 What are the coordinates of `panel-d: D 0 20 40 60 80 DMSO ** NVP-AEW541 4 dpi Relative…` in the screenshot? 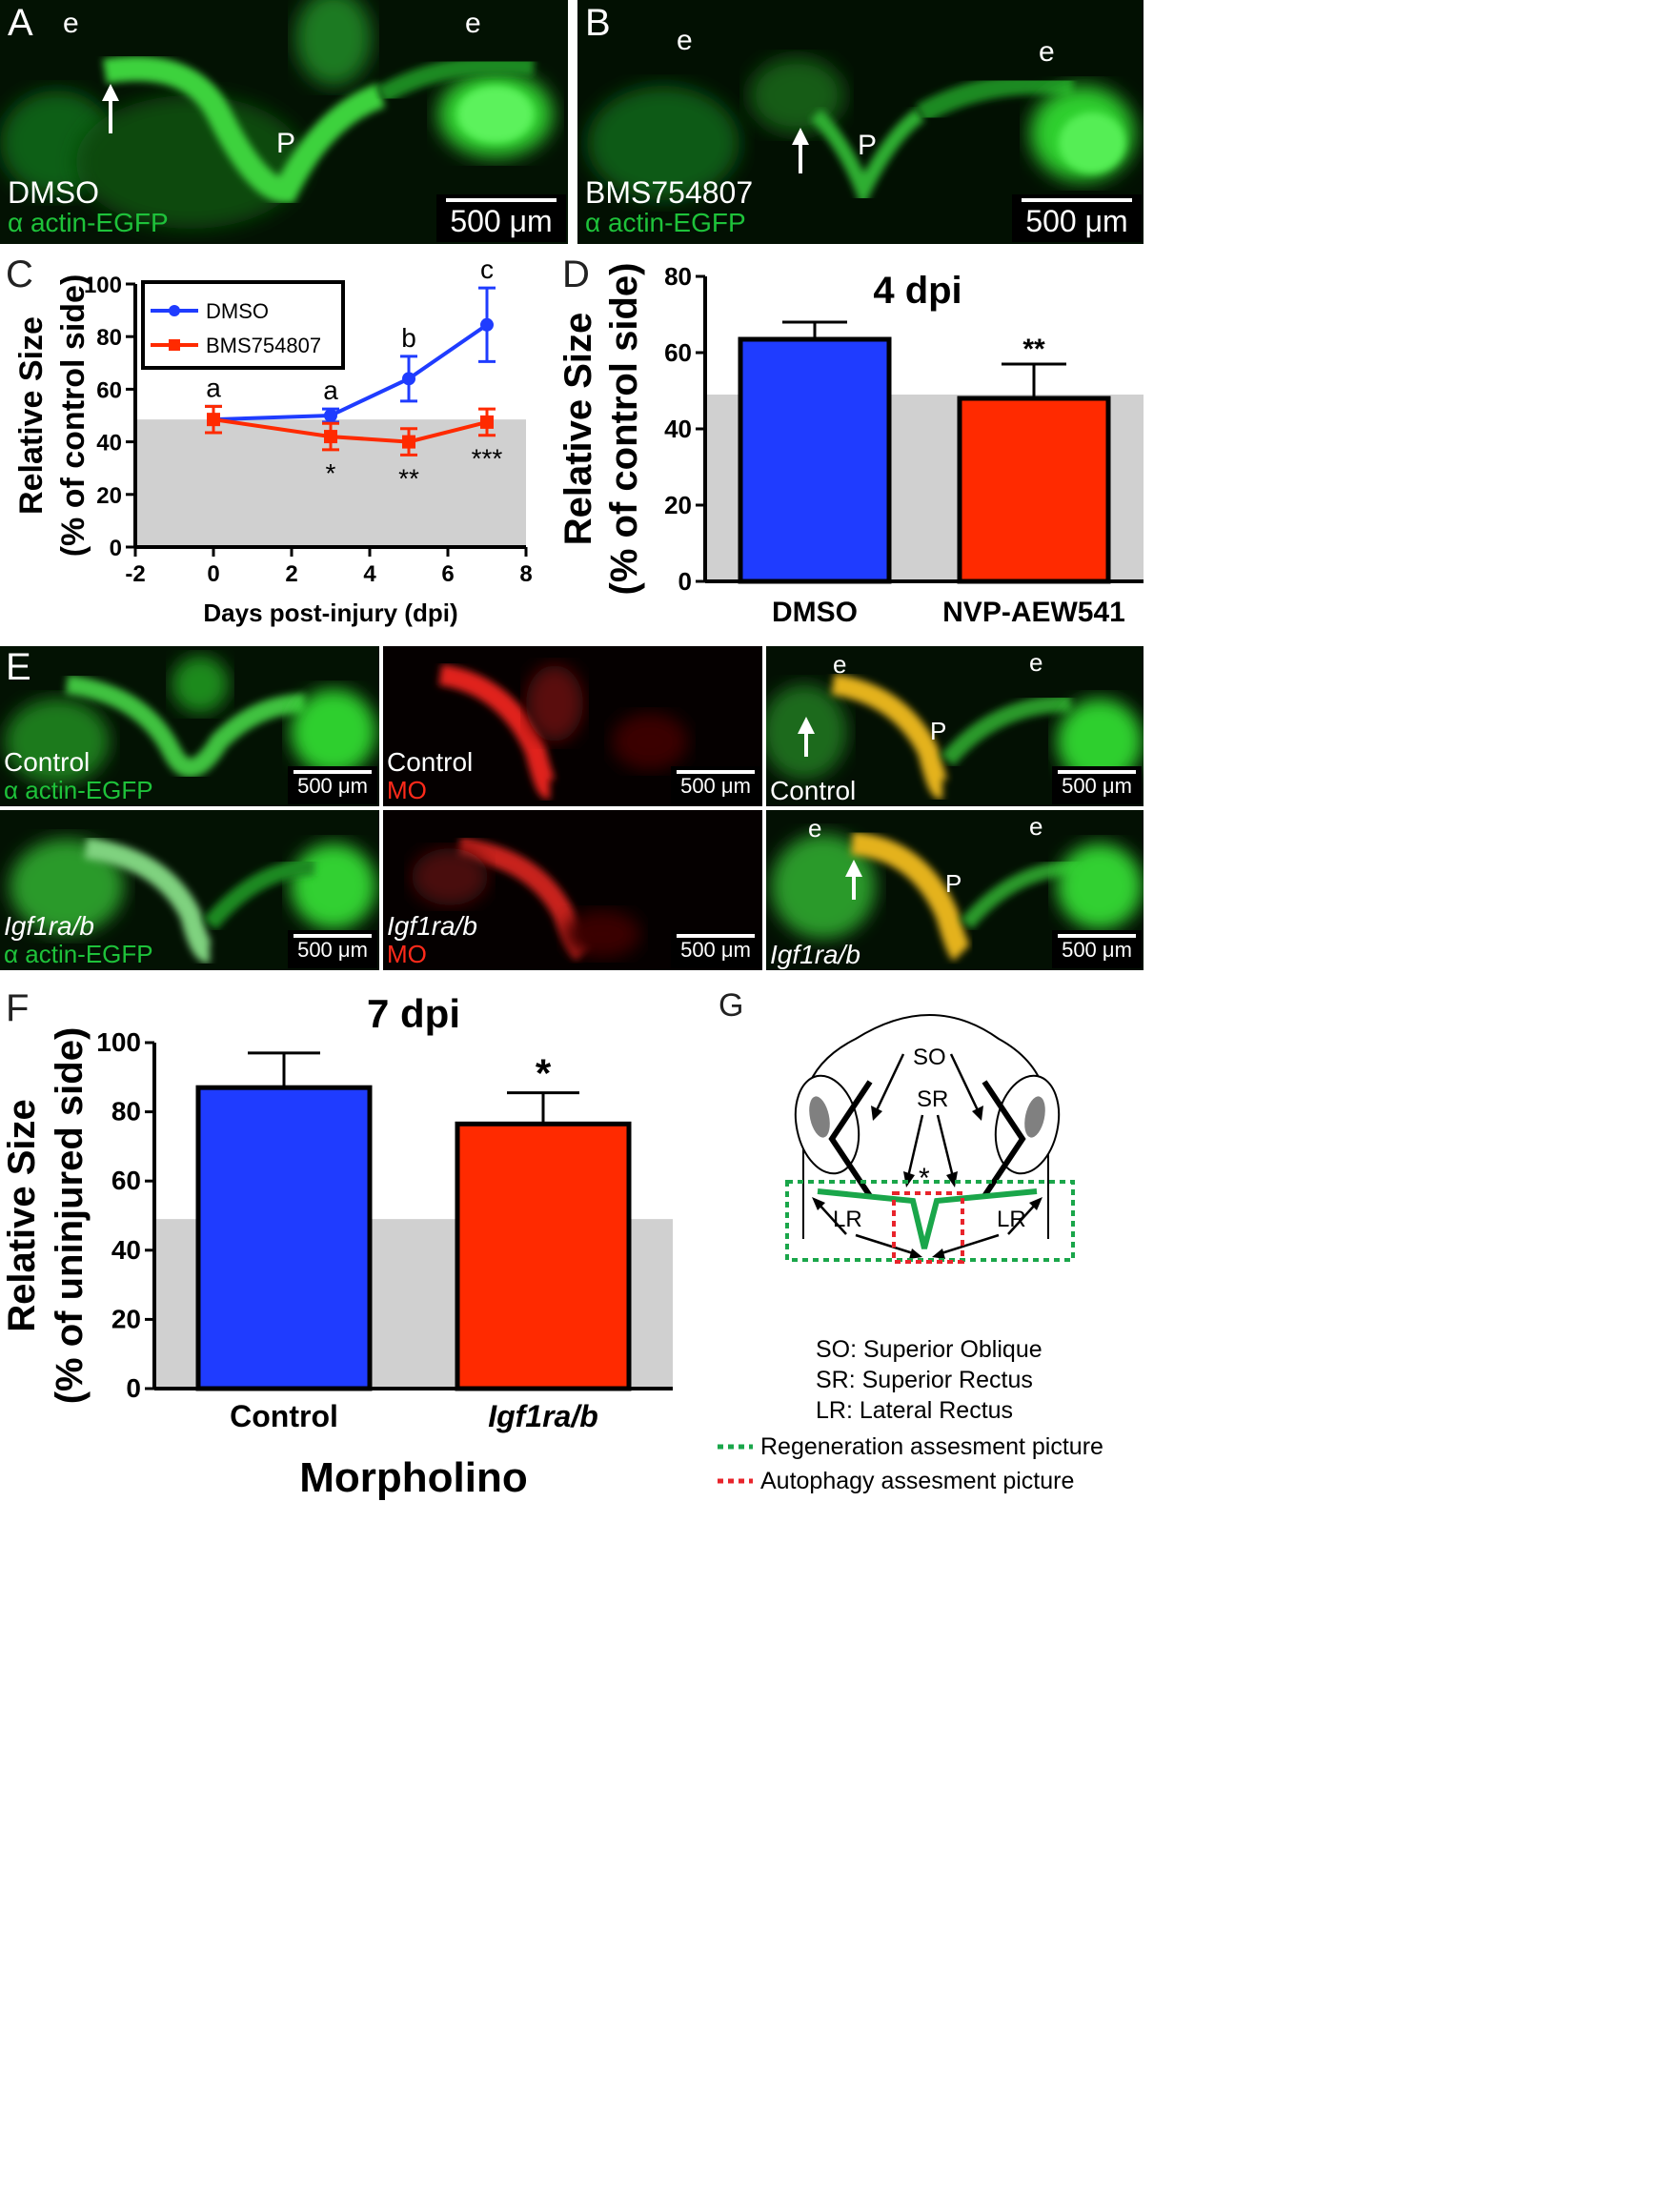 It's located at (851, 445).